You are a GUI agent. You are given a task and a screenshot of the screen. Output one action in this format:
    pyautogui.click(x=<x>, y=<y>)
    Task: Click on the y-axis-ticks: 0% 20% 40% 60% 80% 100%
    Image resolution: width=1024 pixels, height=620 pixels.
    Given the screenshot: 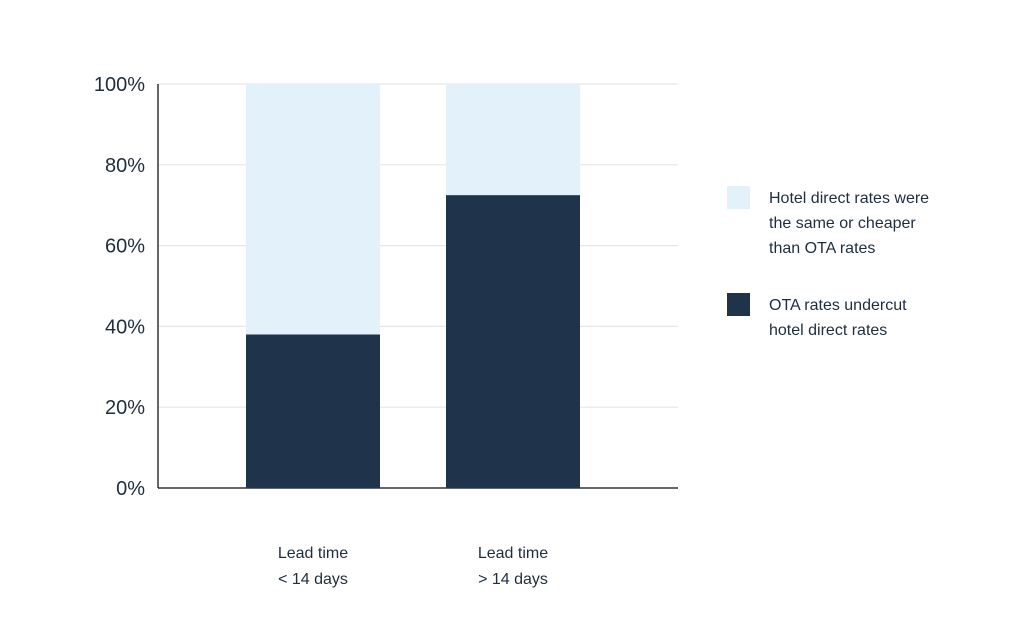 What is the action you would take?
    pyautogui.click(x=119, y=287)
    